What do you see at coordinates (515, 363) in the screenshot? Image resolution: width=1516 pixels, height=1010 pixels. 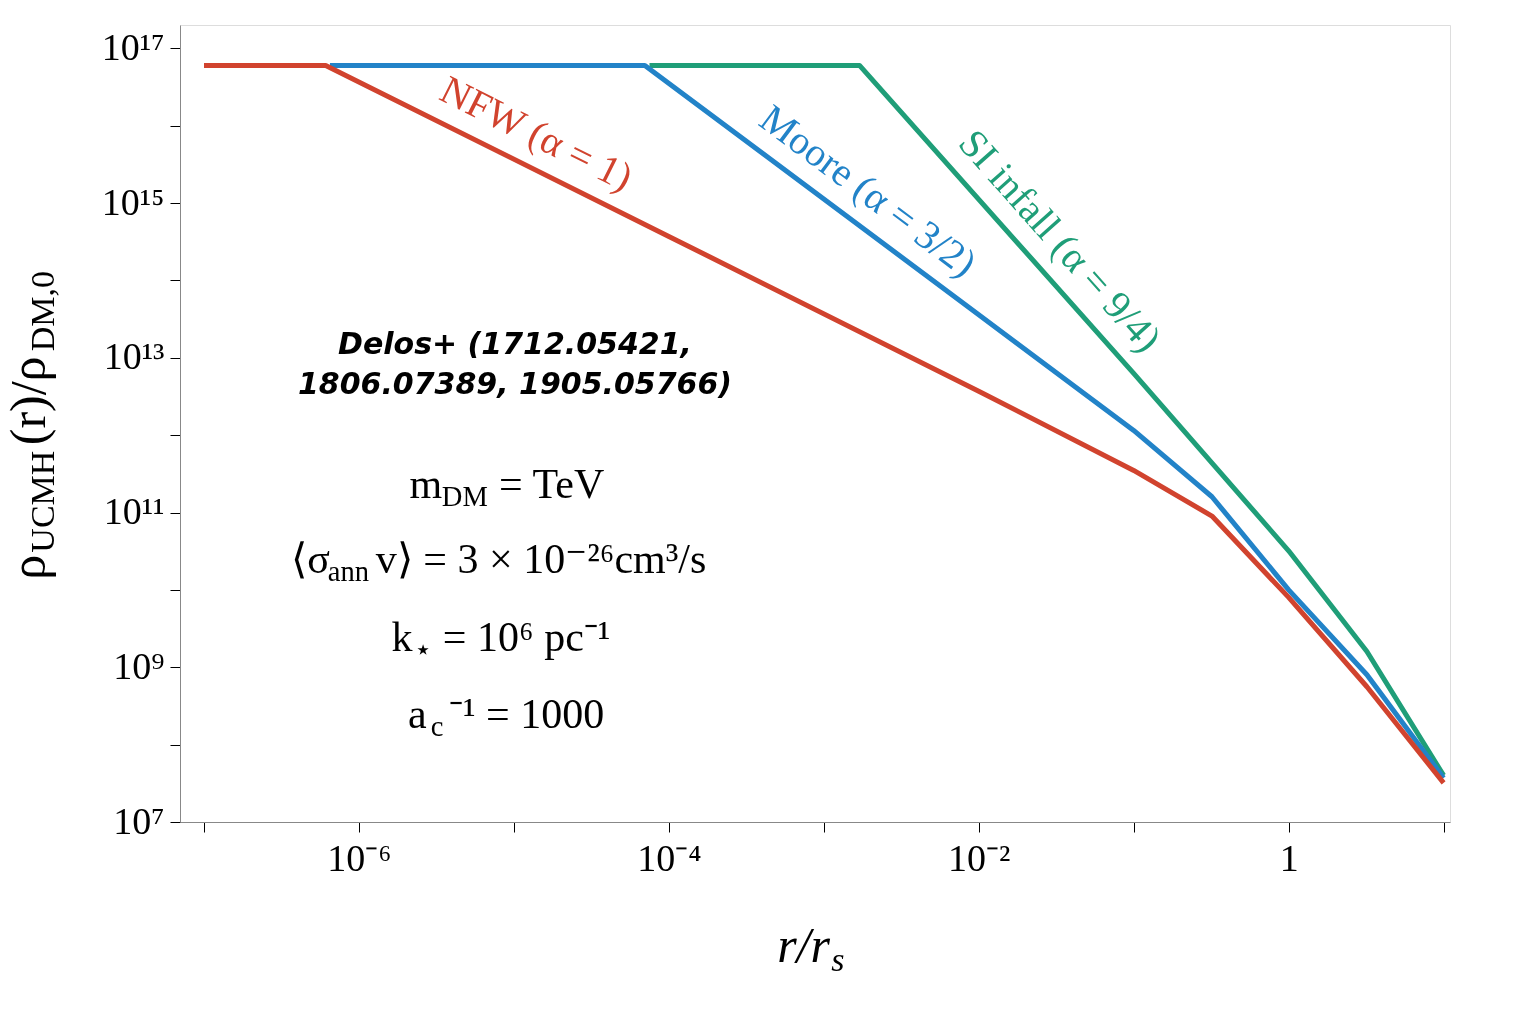 I see `annotation: Delos+ (1712.05421, 1806.07389, 1905.05766)` at bounding box center [515, 363].